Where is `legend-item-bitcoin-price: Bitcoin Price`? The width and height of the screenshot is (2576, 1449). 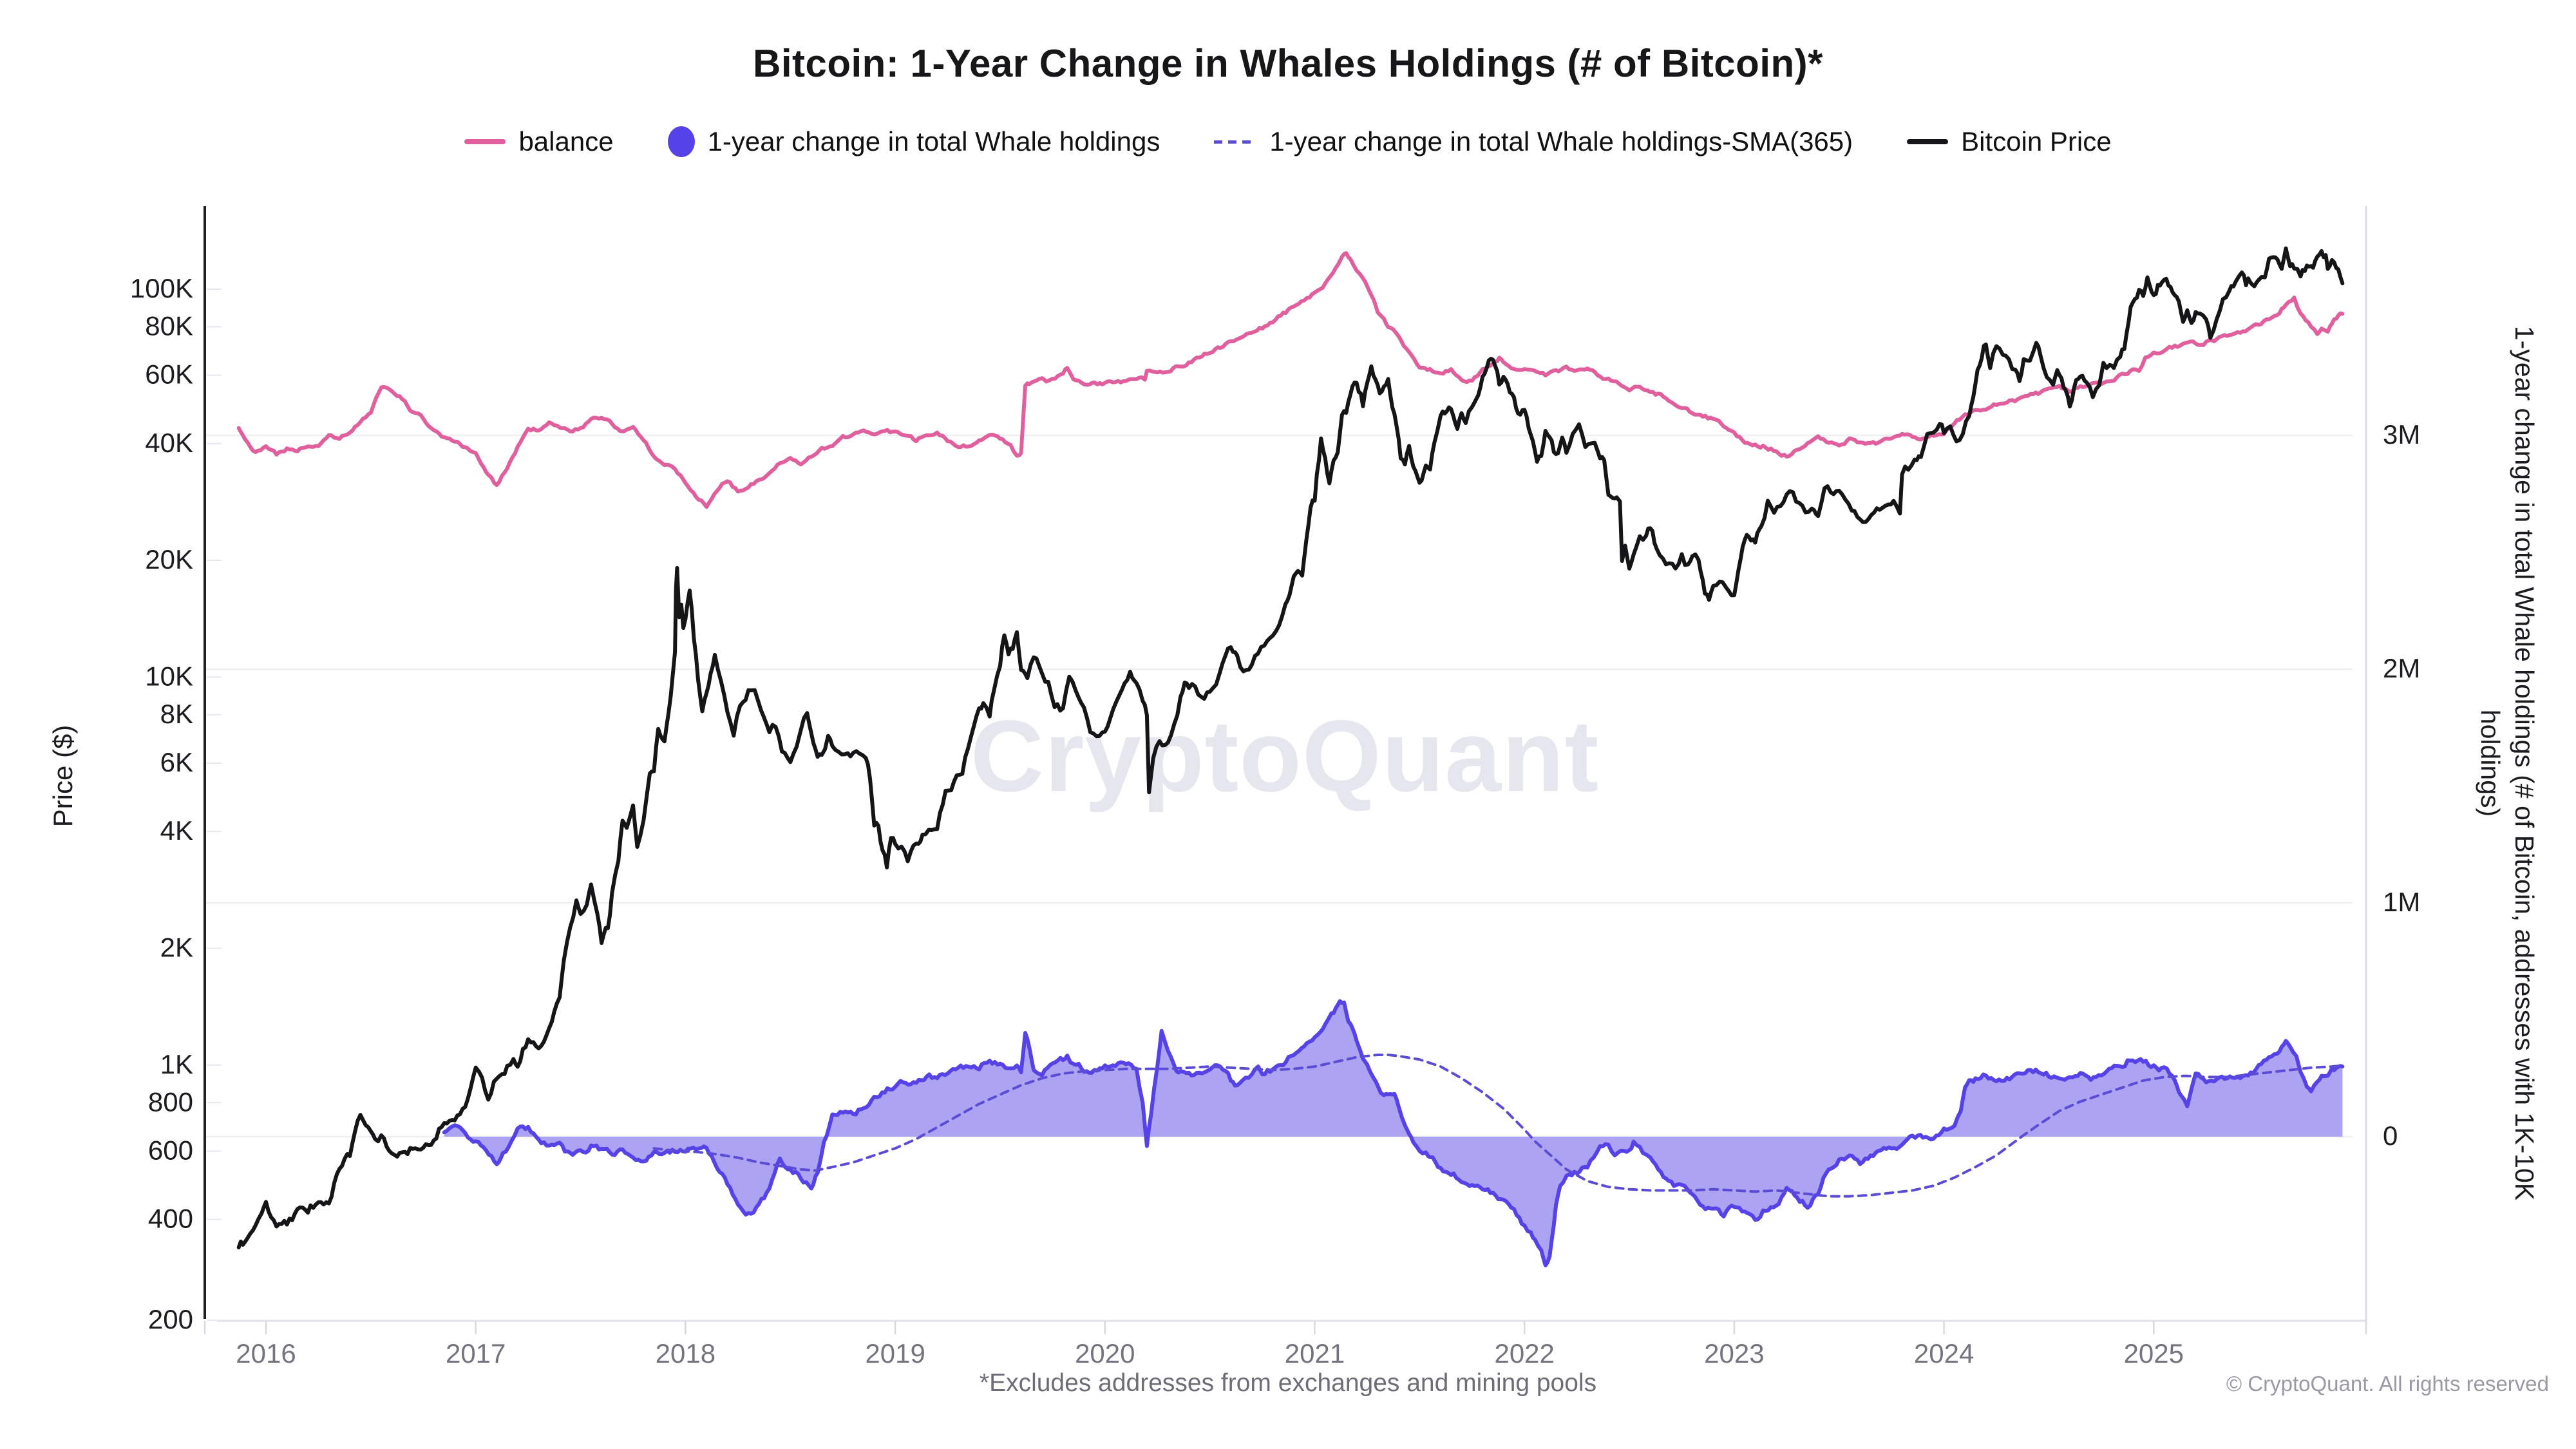
legend-item-bitcoin-price: Bitcoin Price is located at coordinates (2010, 141).